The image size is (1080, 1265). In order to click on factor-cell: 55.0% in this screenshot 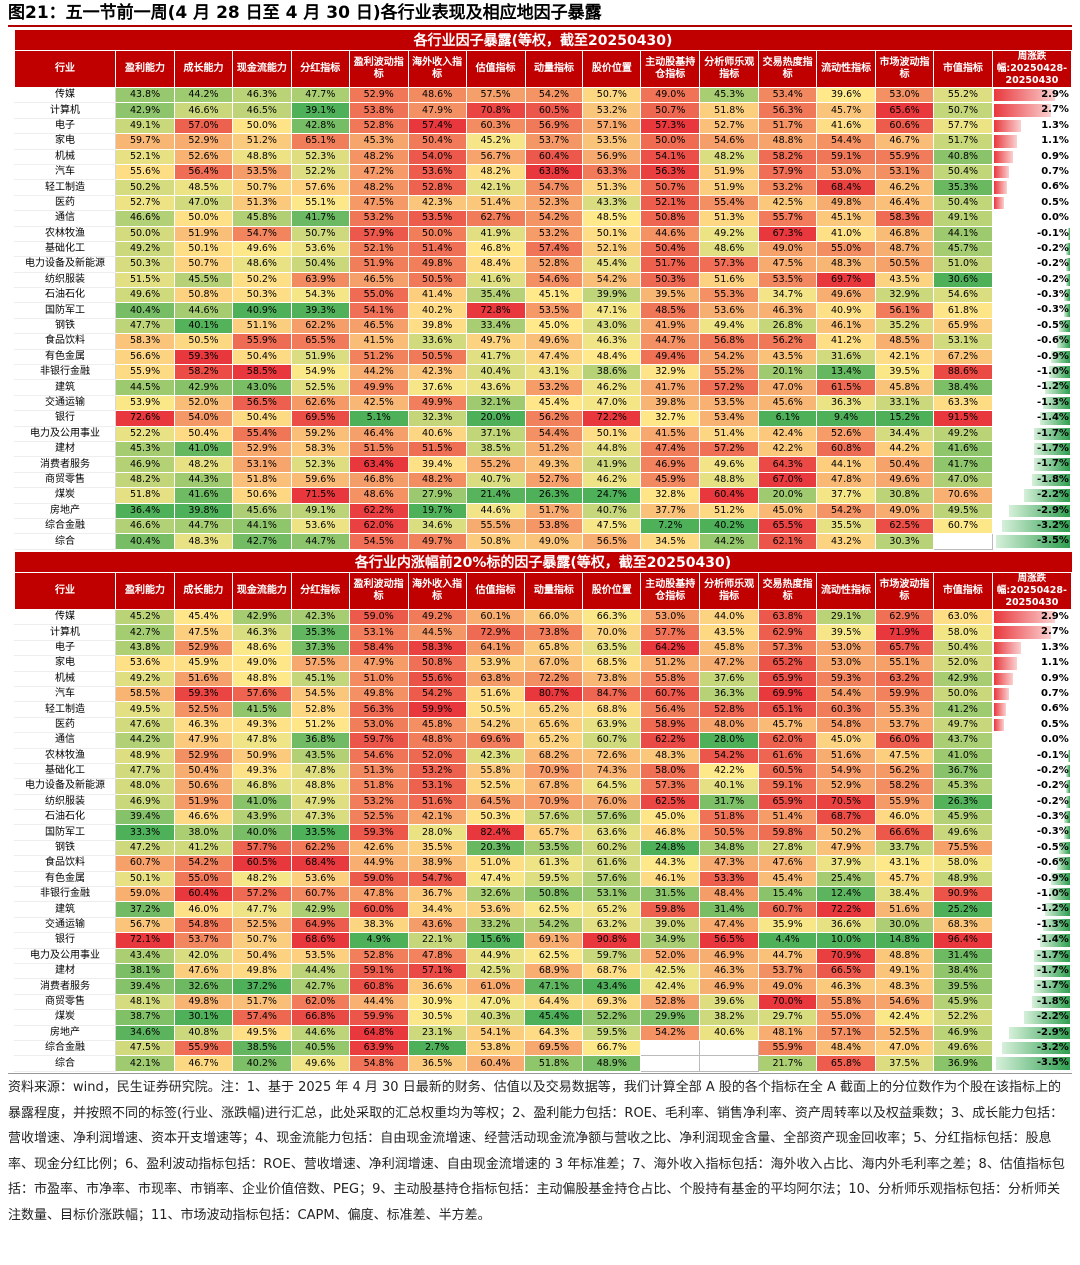, I will do `click(378, 295)`.